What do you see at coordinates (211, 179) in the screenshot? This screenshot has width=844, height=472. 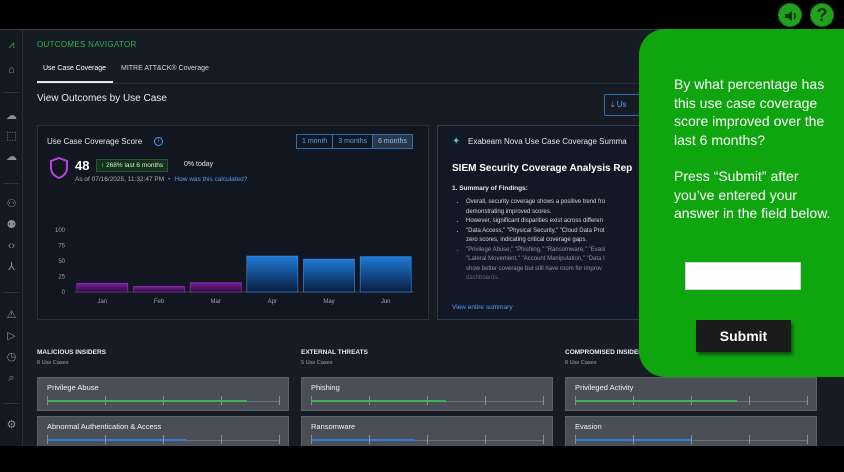 I see `how-calculated-link: How was this calculated?` at bounding box center [211, 179].